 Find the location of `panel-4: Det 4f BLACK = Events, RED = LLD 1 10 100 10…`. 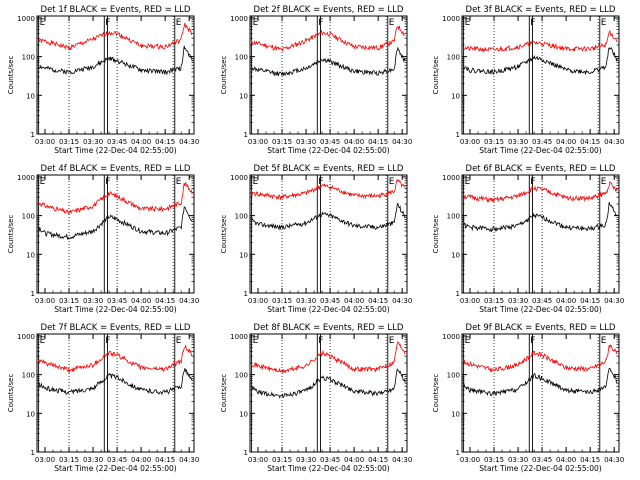

panel-4: Det 4f BLACK = Events, RED = LLD 1 10 100 10… is located at coordinates (103, 239).